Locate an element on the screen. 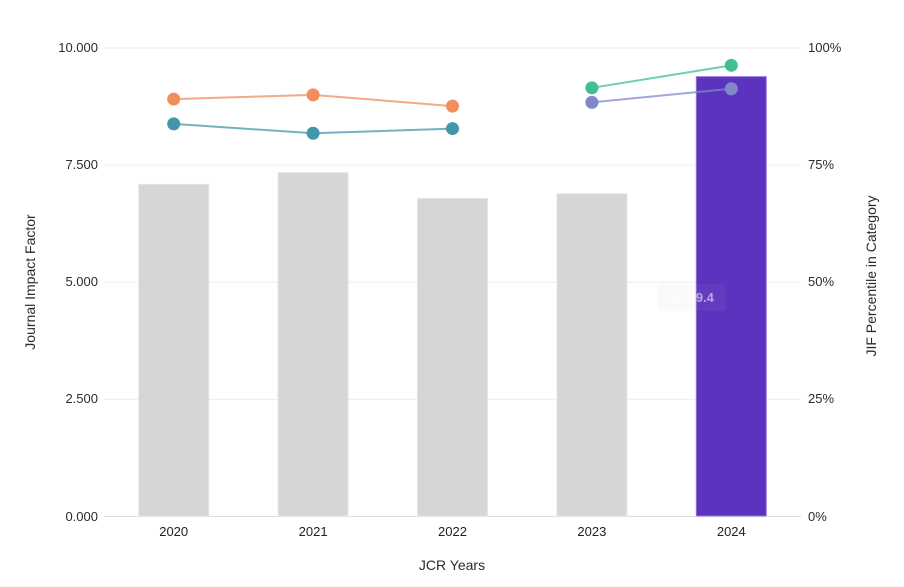  point-percentile-slate-2024 is located at coordinates (731, 89).